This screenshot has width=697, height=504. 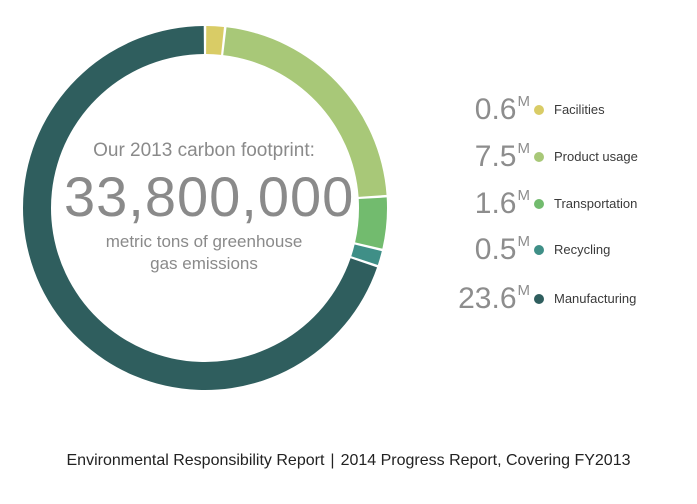 I want to click on footer-report-subtitle: 2014 Progress Report, Covering FY2013, so click(x=485, y=460).